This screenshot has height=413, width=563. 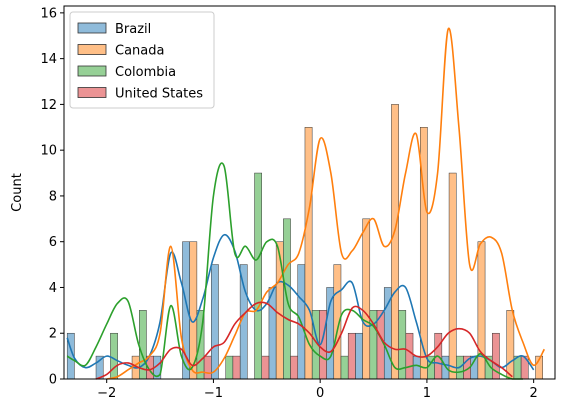 What do you see at coordinates (106, 393) in the screenshot?
I see `x-tick-label: −2` at bounding box center [106, 393].